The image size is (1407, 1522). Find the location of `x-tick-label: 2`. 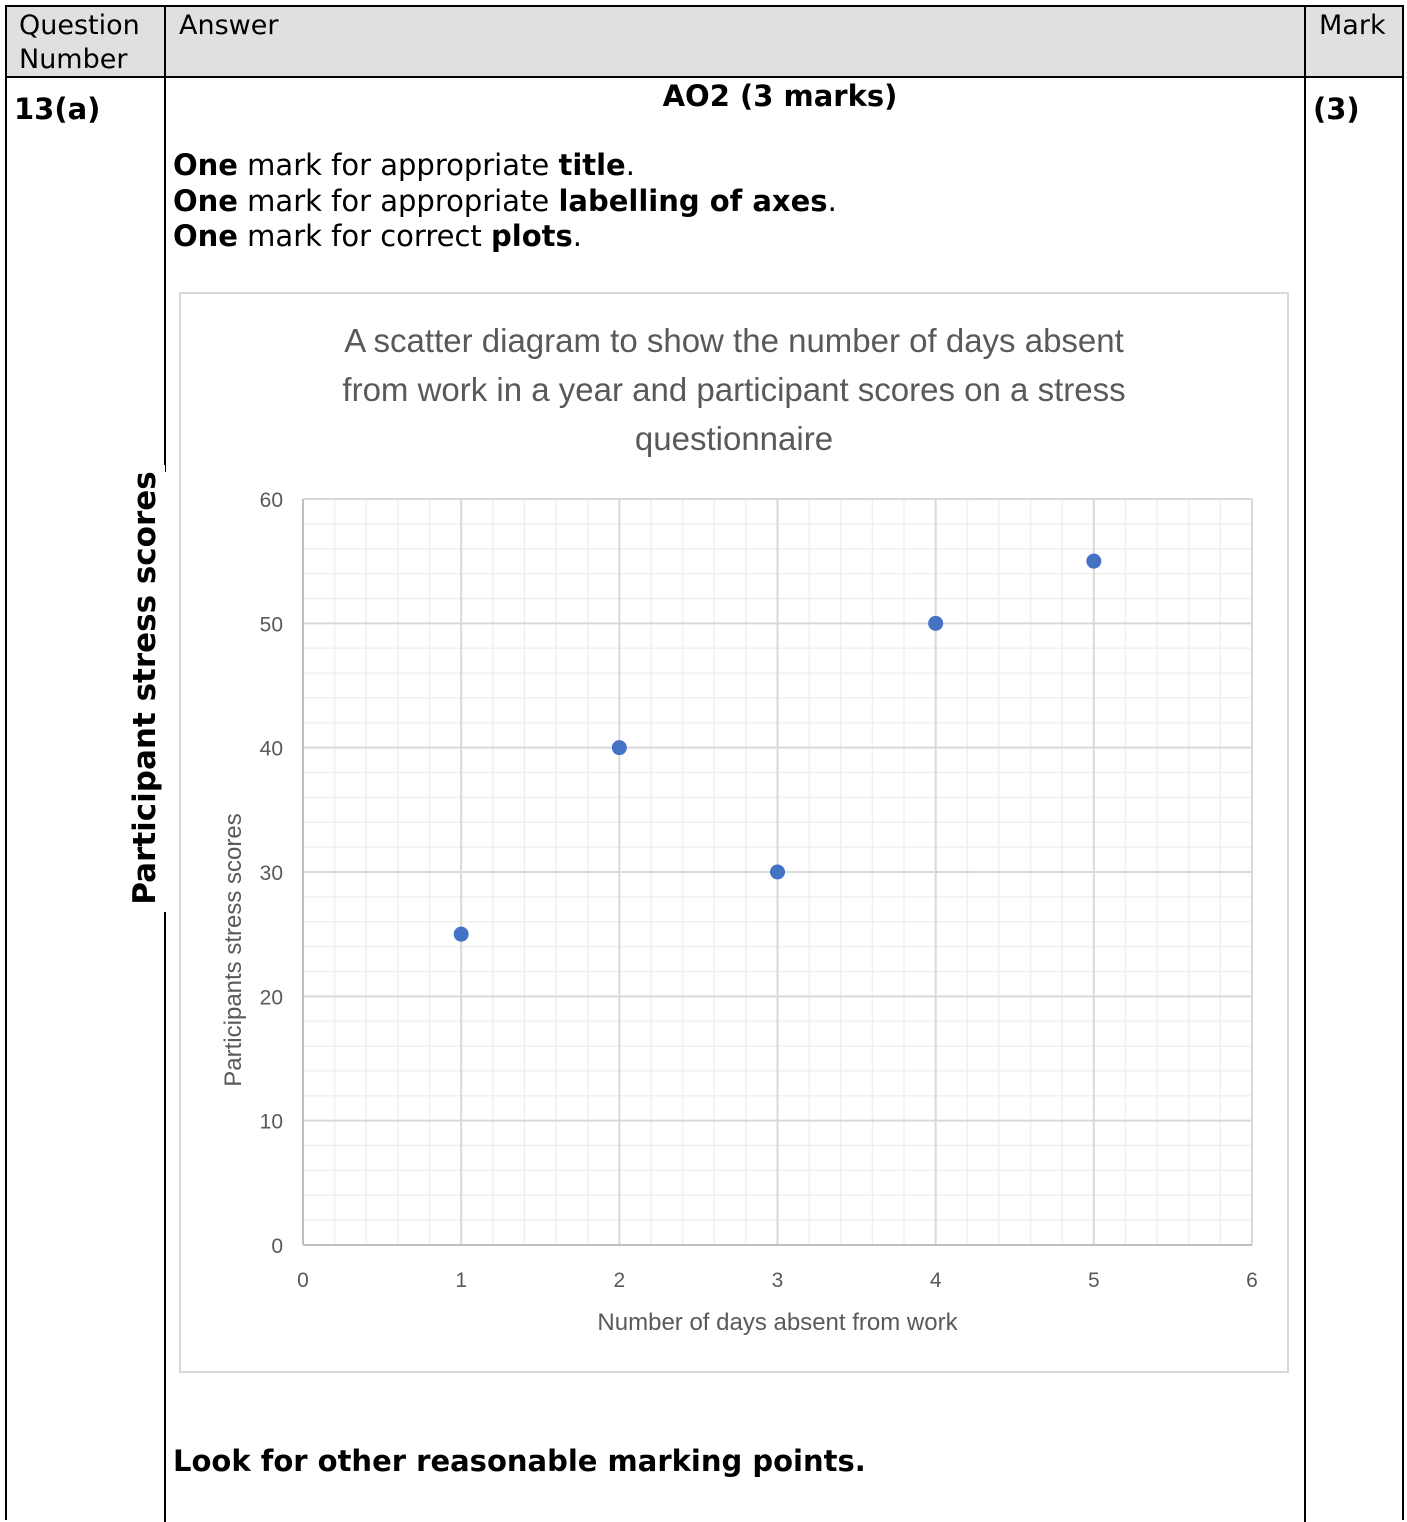

x-tick-label: 2 is located at coordinates (619, 1280).